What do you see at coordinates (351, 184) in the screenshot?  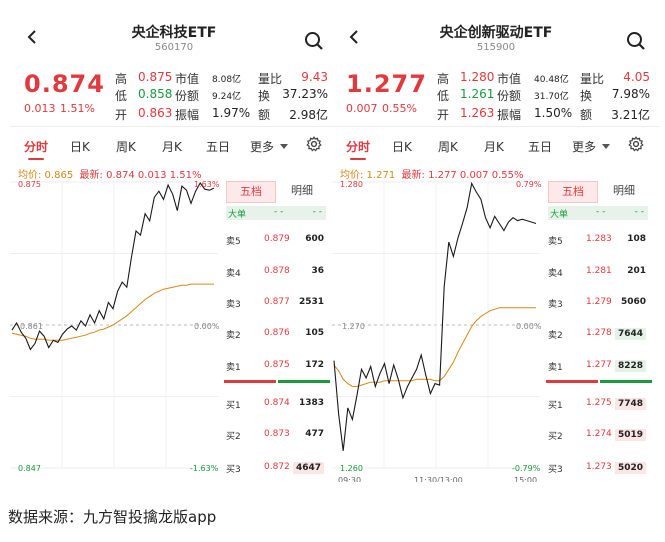 I see `y-top-label: 1.280` at bounding box center [351, 184].